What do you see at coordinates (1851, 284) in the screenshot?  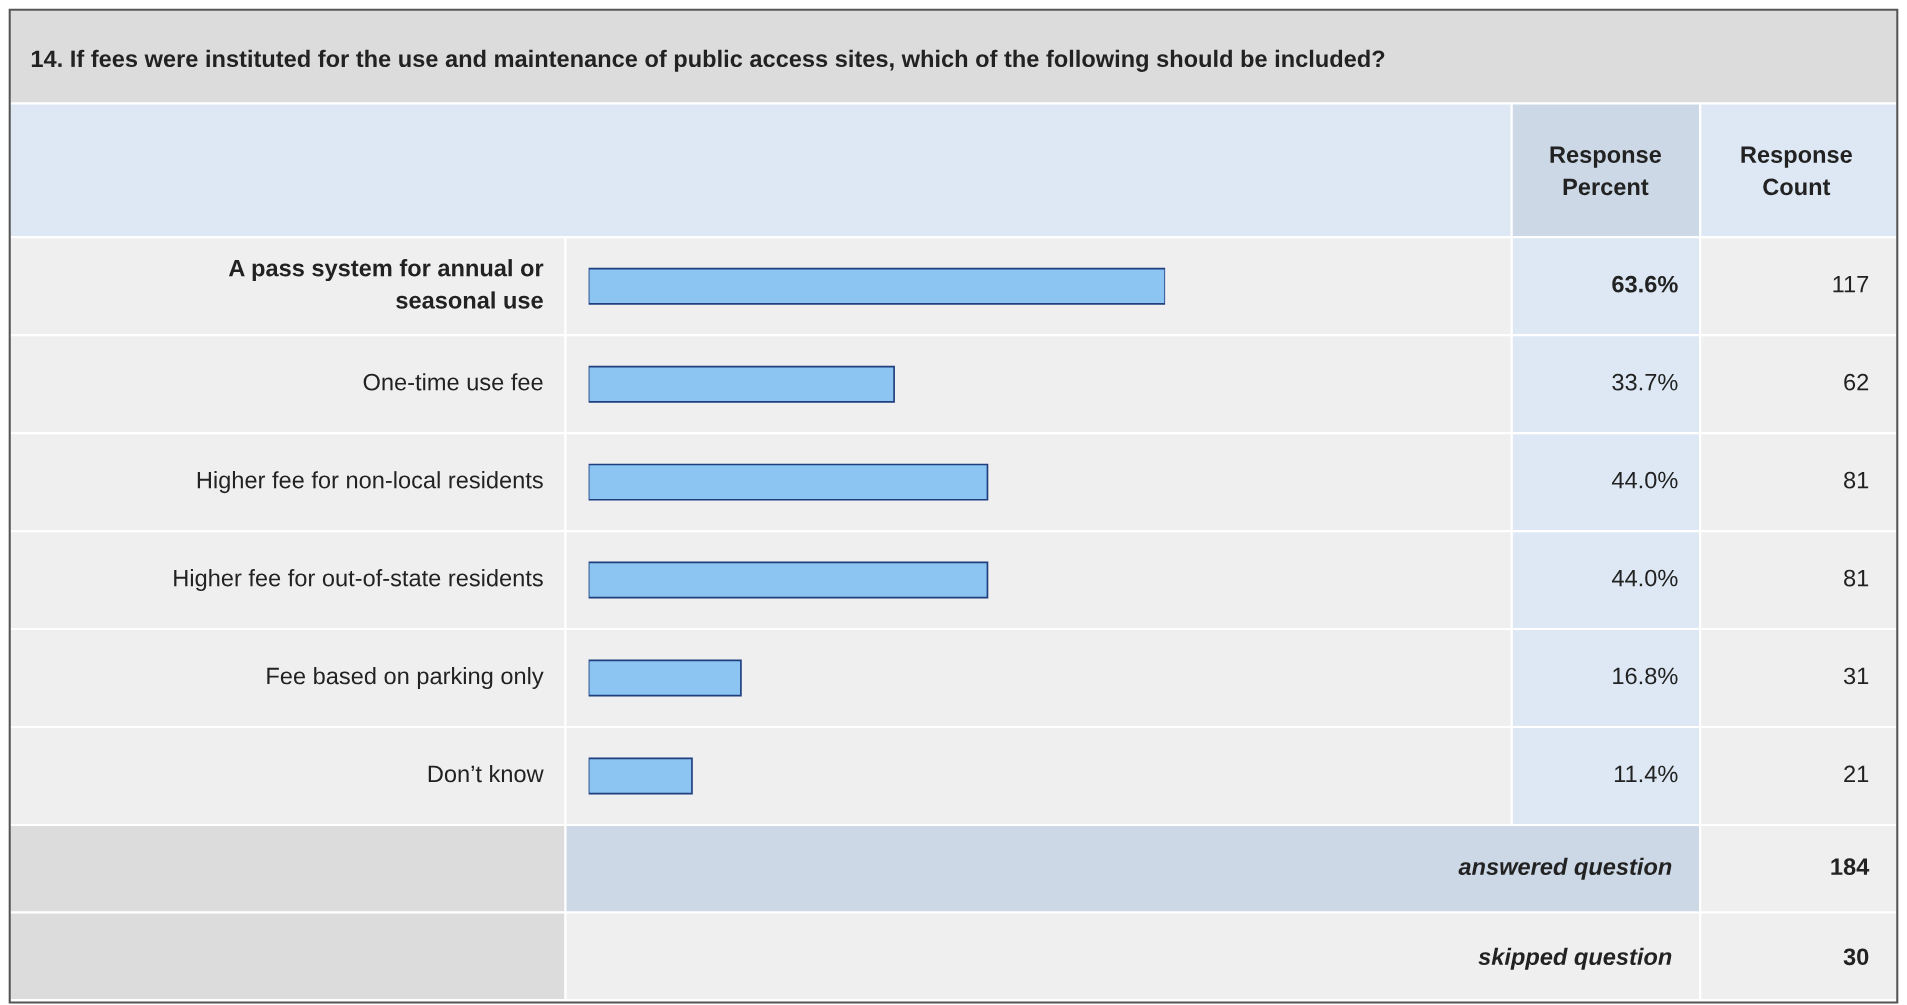 I see `text: 117` at bounding box center [1851, 284].